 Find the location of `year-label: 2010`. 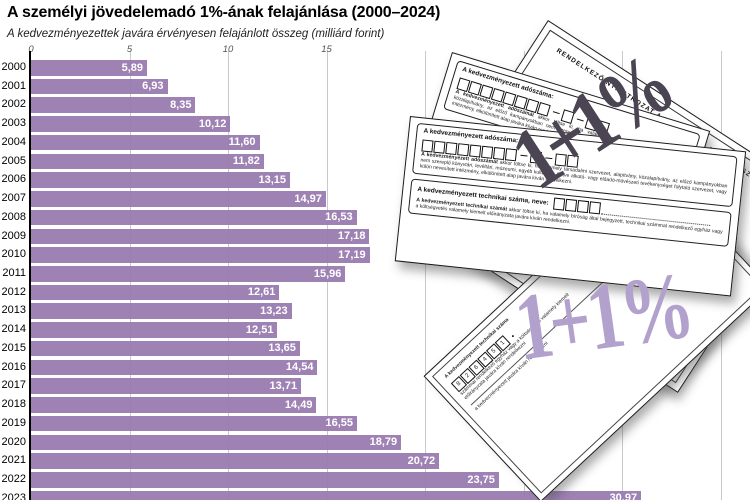

year-label: 2010 is located at coordinates (13, 254).